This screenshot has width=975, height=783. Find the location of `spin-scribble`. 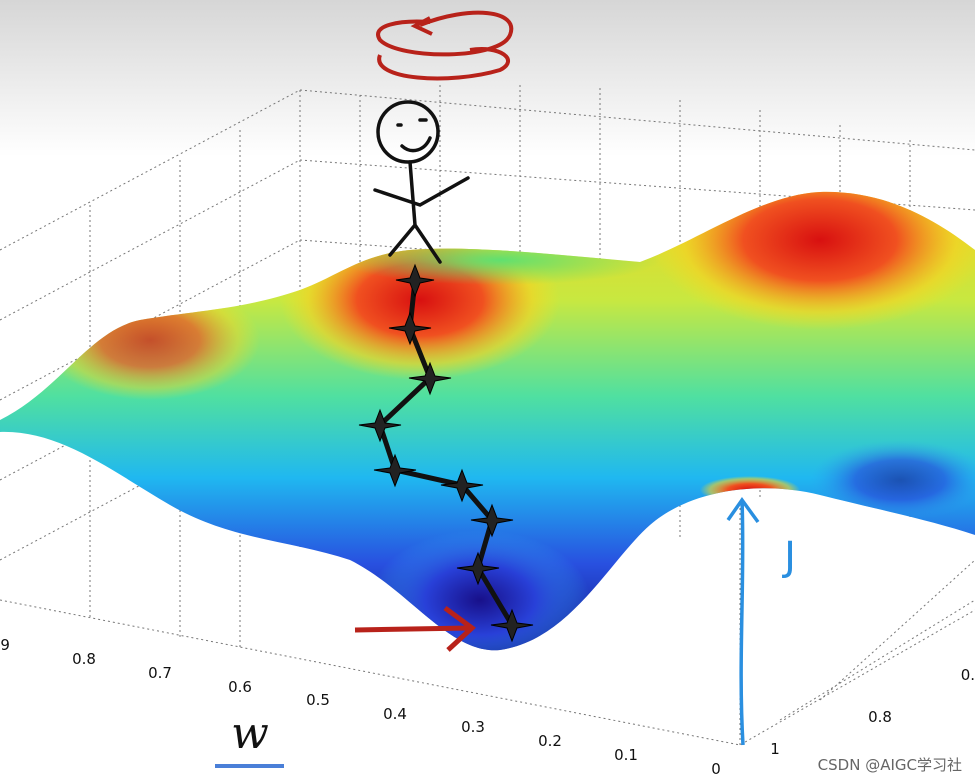

spin-scribble is located at coordinates (445, 45).